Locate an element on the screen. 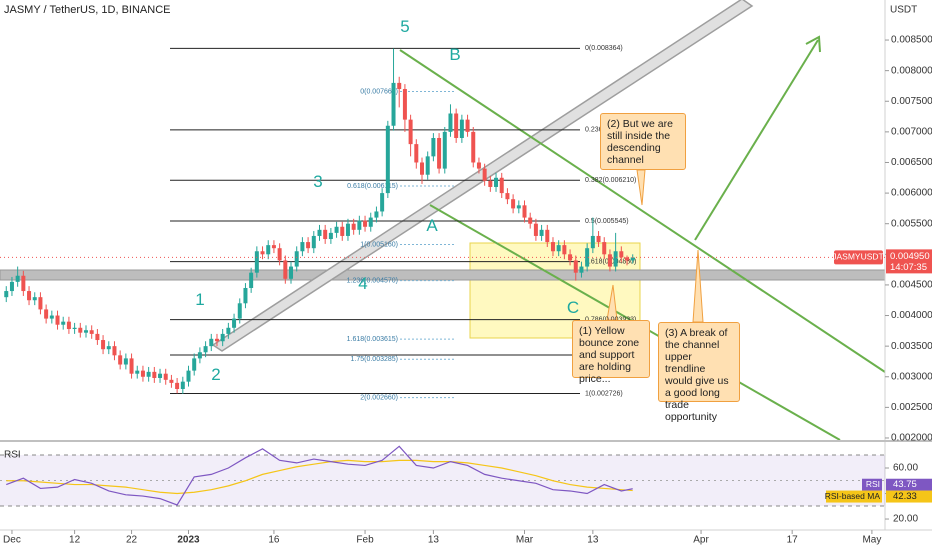 The height and width of the screenshot is (550, 932). x-tick-label: Apr is located at coordinates (701, 540).